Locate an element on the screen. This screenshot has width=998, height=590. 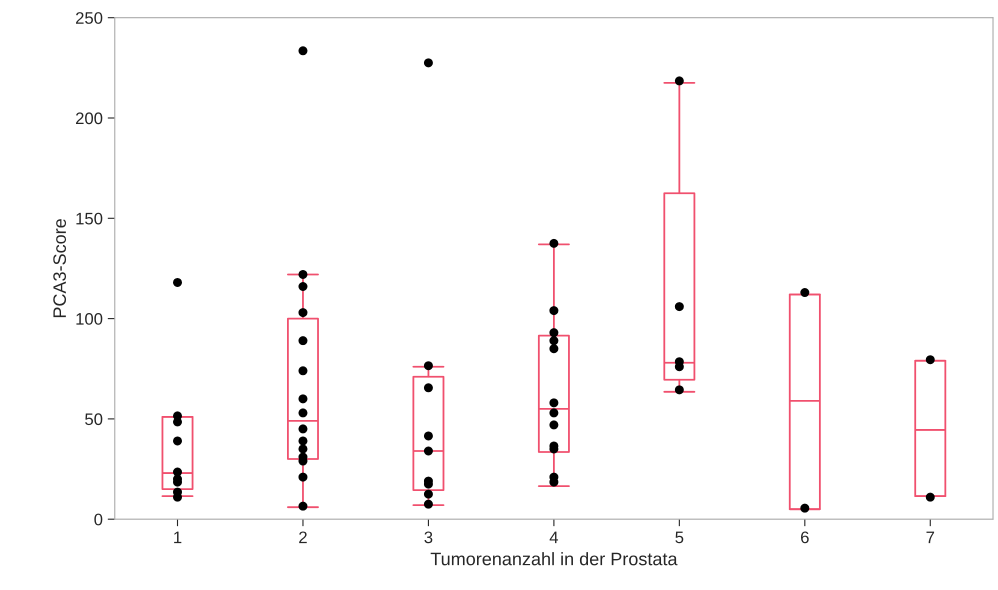
x-tick-label: 1 is located at coordinates (178, 538).